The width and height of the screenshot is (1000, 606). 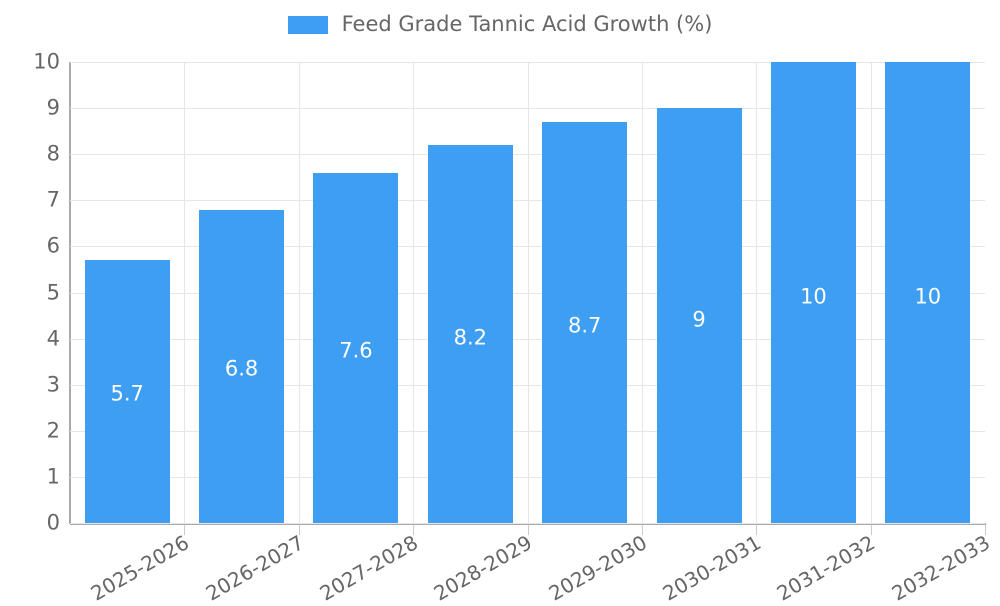 I want to click on x-axis-tick-label: 2027-2028, so click(x=368, y=568).